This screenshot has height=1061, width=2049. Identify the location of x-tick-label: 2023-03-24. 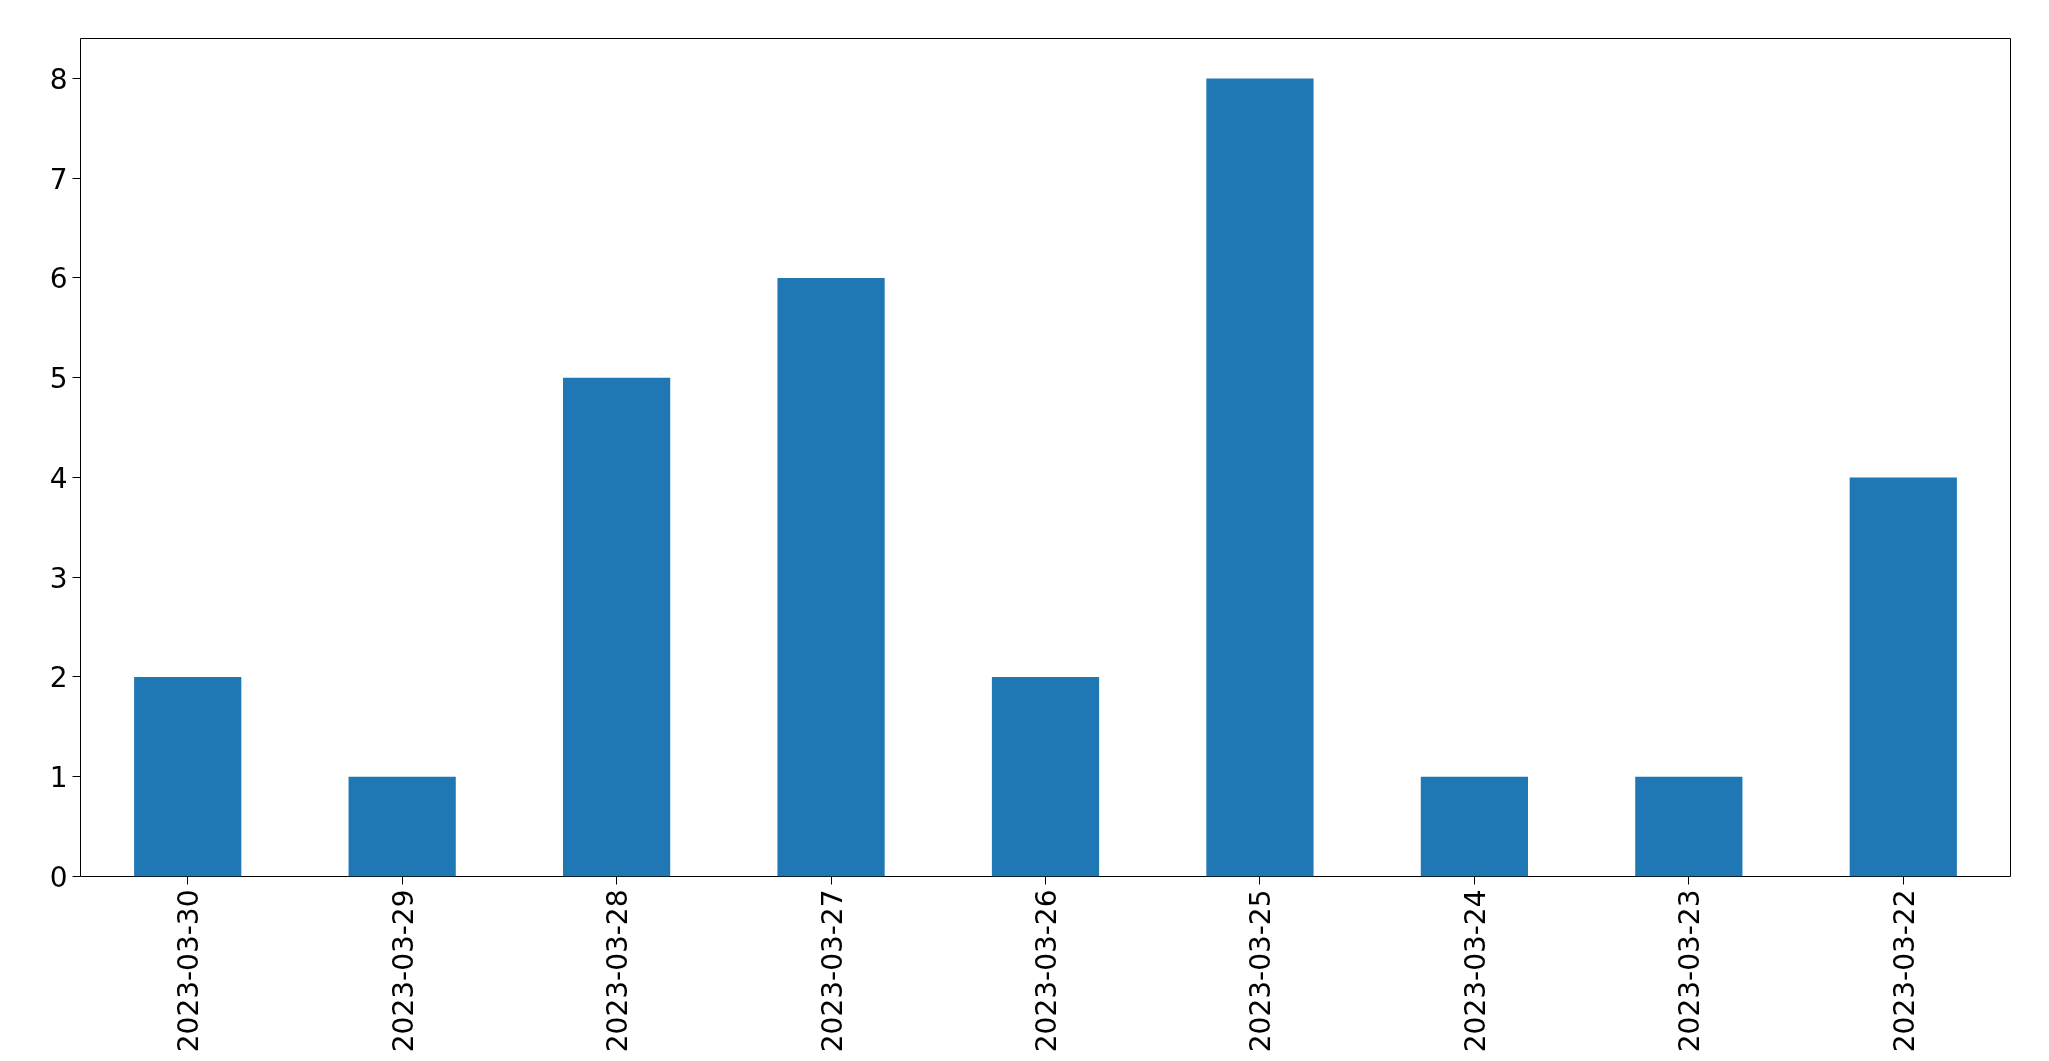
(1475, 971).